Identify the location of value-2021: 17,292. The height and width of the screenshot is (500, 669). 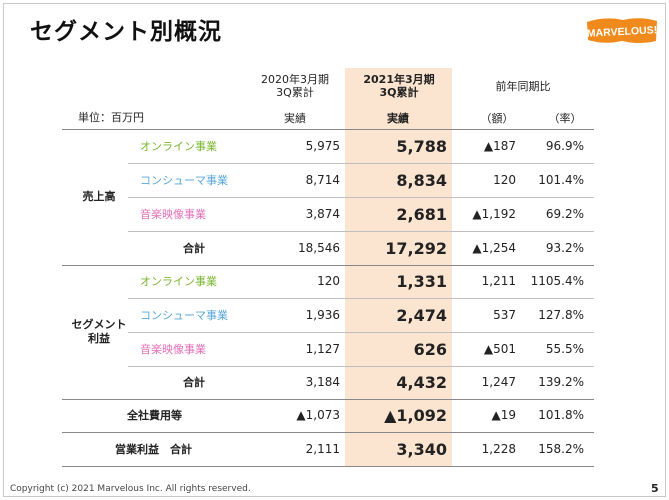
(416, 248).